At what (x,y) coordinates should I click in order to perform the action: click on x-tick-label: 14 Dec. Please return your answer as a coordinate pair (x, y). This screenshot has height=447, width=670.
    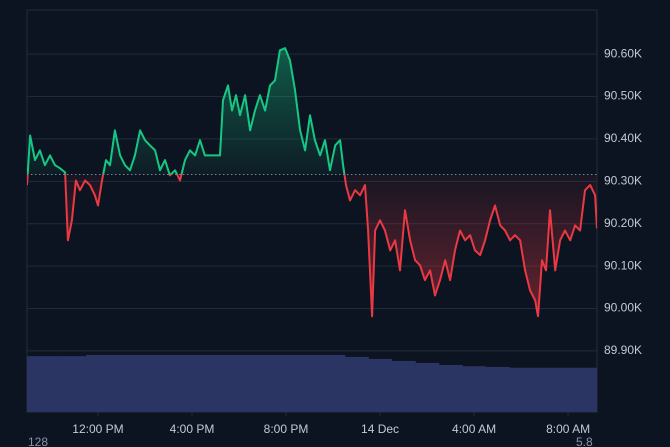
    Looking at the image, I should click on (380, 429).